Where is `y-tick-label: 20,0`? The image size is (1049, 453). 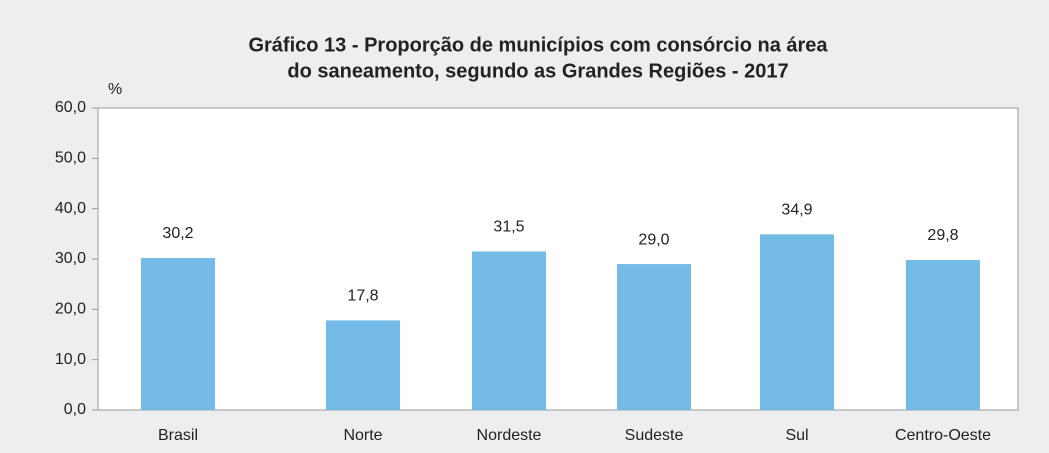 y-tick-label: 20,0 is located at coordinates (70, 309).